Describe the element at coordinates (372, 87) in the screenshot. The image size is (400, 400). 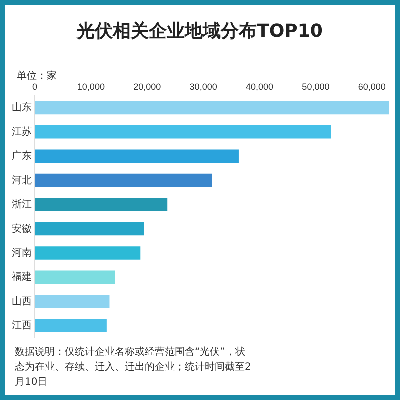
I see `x-tick-label: 60,000` at that location.